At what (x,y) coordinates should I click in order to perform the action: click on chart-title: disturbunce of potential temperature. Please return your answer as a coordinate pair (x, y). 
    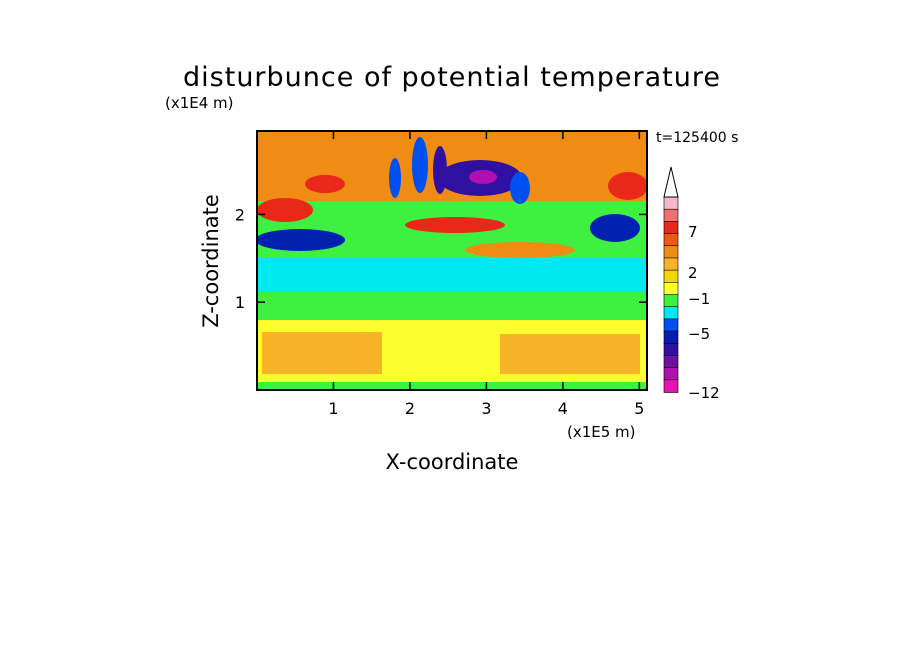
    Looking at the image, I should click on (452, 77).